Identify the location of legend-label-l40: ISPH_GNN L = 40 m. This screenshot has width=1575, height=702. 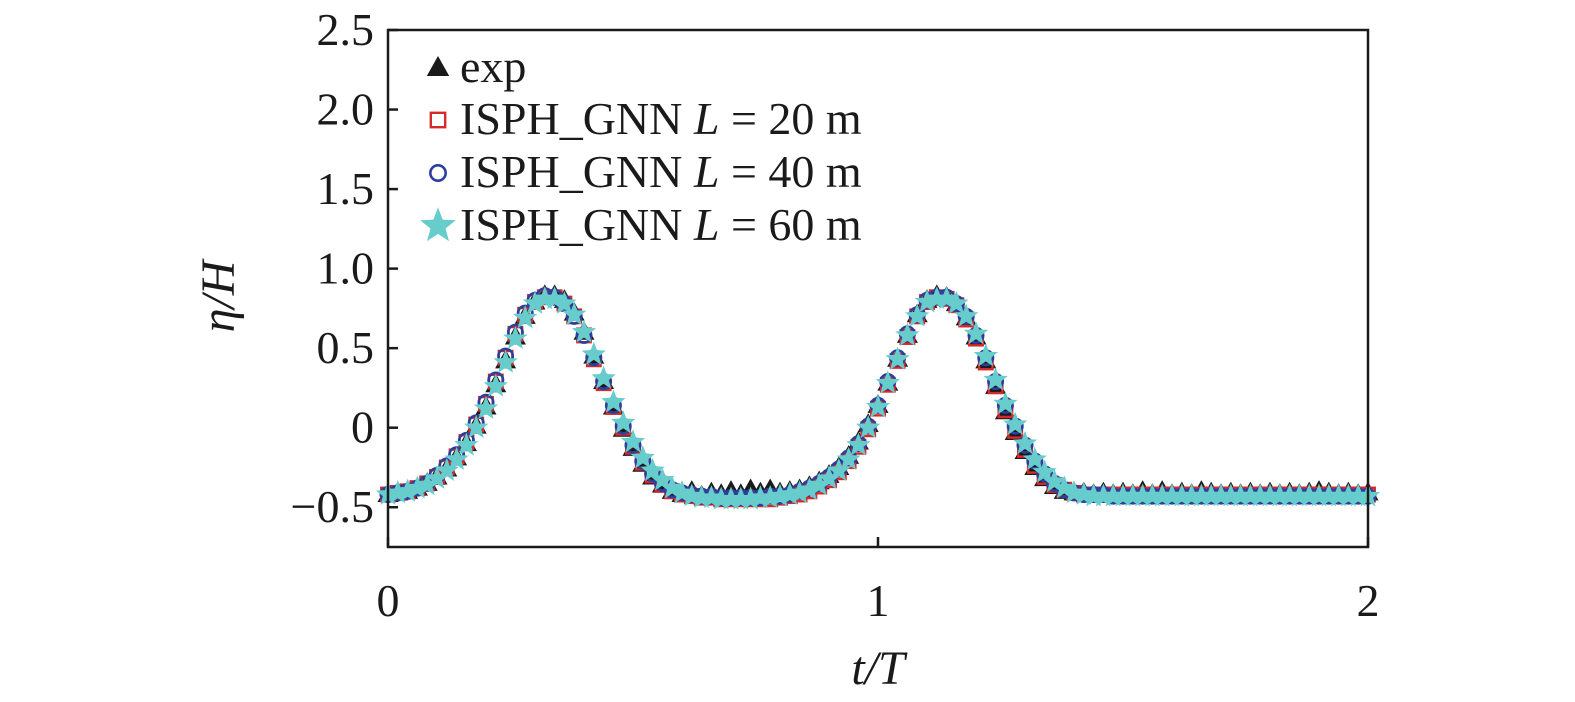
(661, 171).